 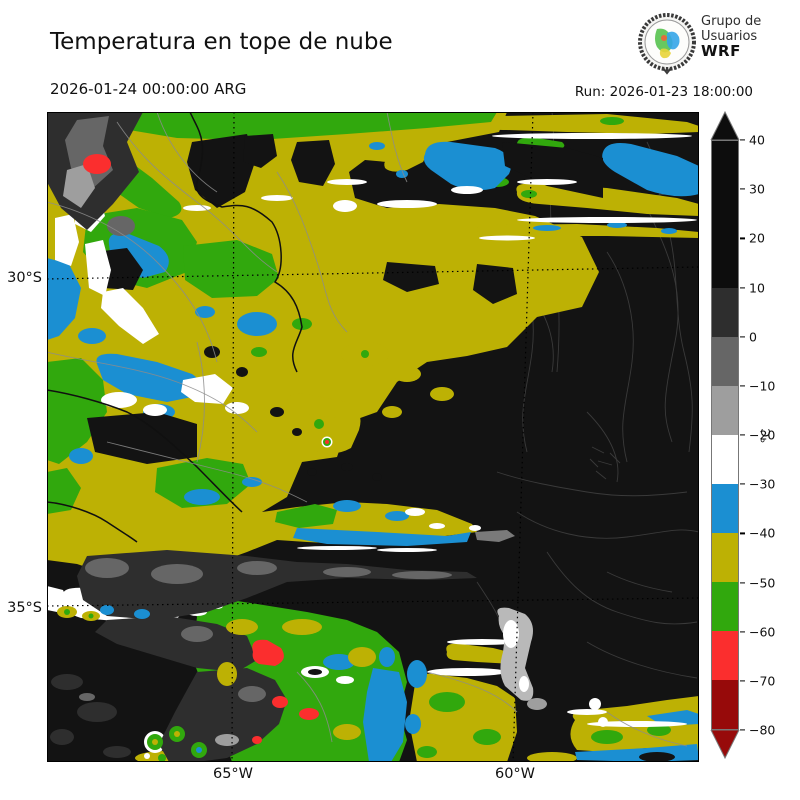 What do you see at coordinates (762, 681) in the screenshot?
I see `colorbar-tick-label: −70` at bounding box center [762, 681].